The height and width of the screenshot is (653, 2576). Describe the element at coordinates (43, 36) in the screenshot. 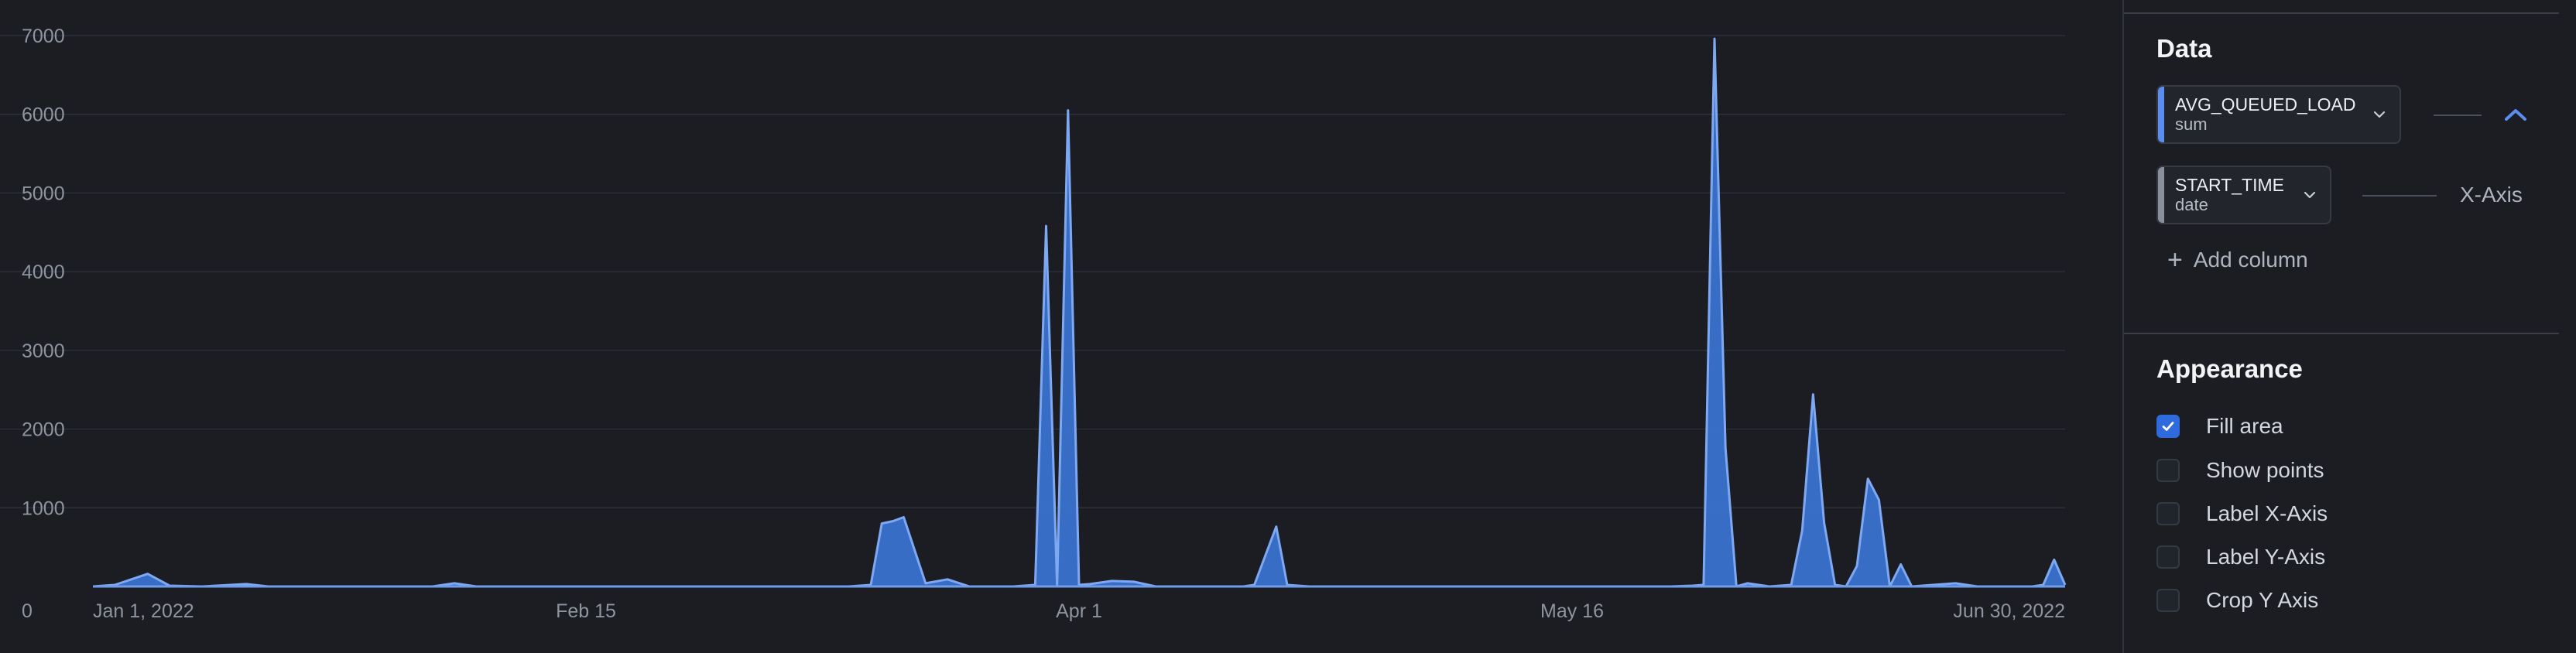

I see `y-tick-label: 7000` at that location.